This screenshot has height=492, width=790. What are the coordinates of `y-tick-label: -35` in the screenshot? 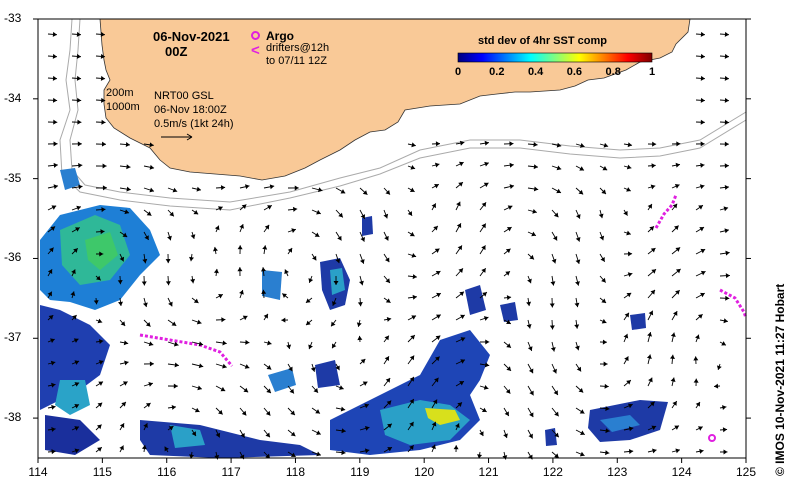 It's located at (13, 177).